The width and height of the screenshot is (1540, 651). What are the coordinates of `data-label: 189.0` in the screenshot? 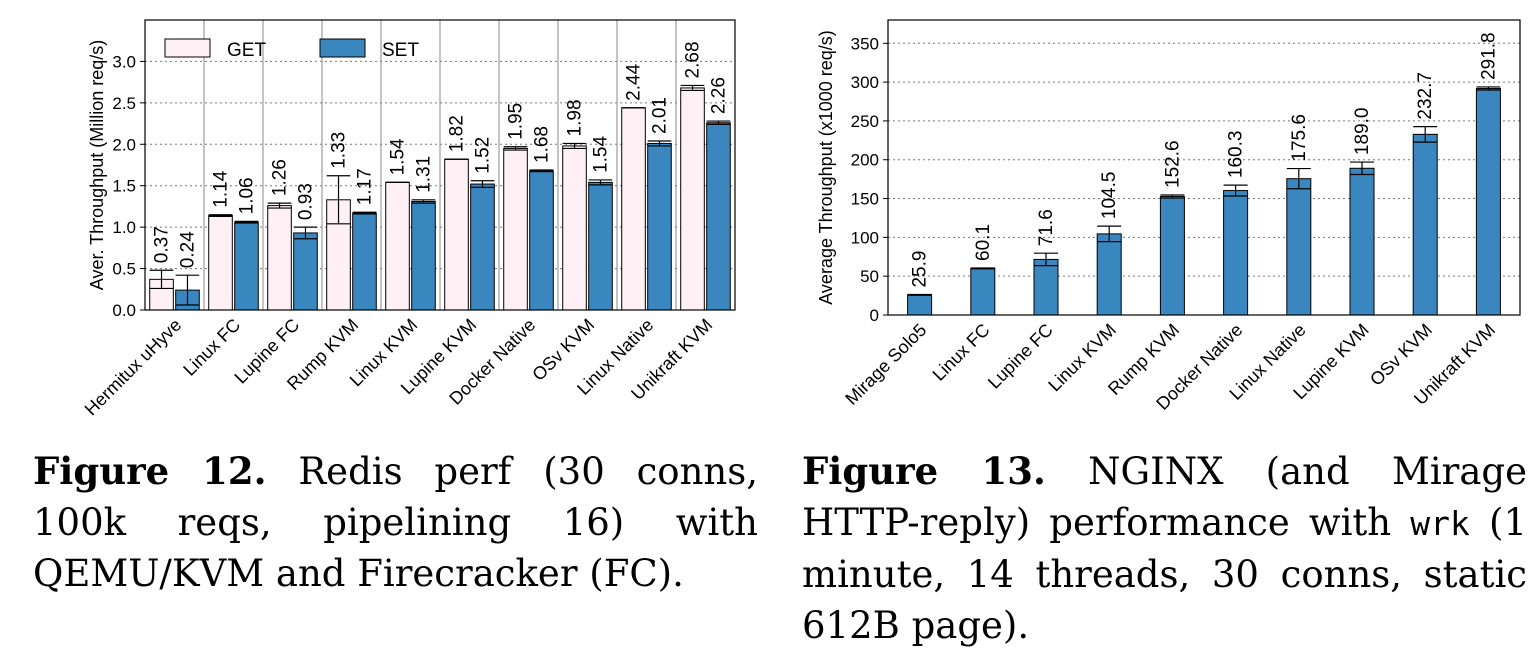 It's located at (1362, 132).